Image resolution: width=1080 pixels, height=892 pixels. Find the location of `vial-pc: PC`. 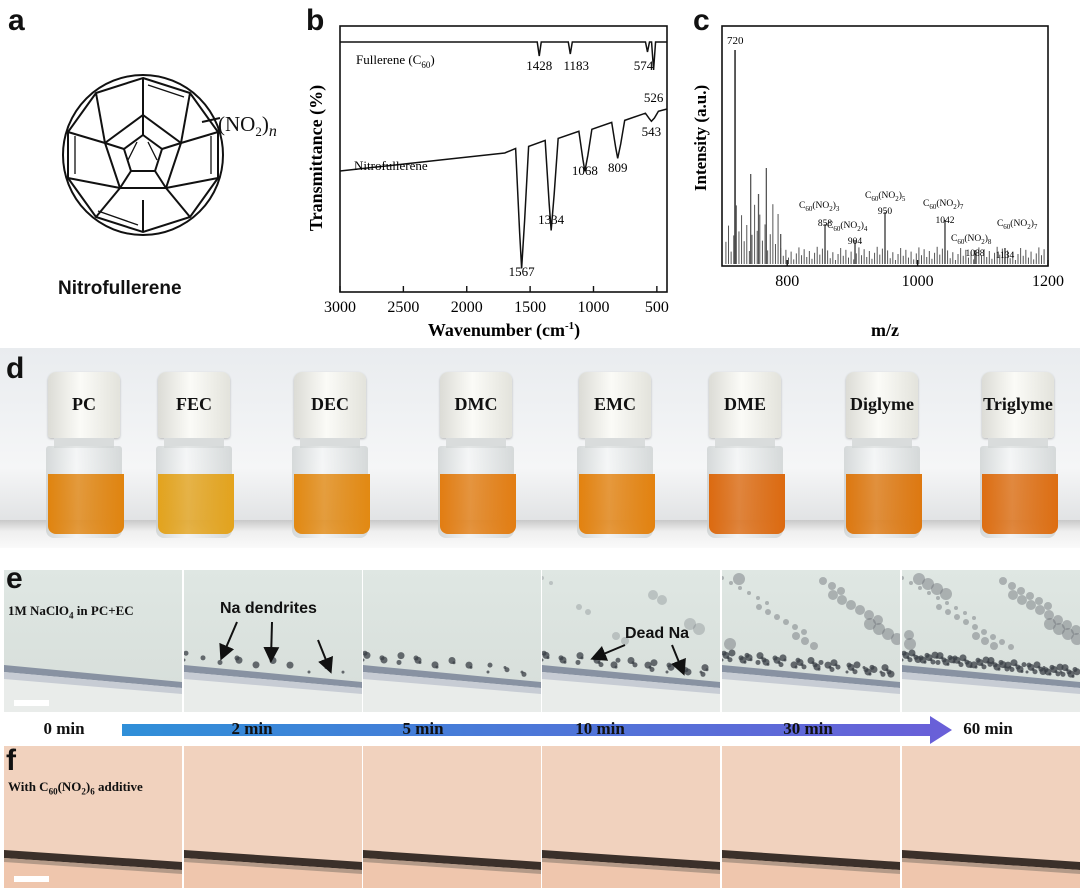

vial-pc: PC is located at coordinates (84, 457).